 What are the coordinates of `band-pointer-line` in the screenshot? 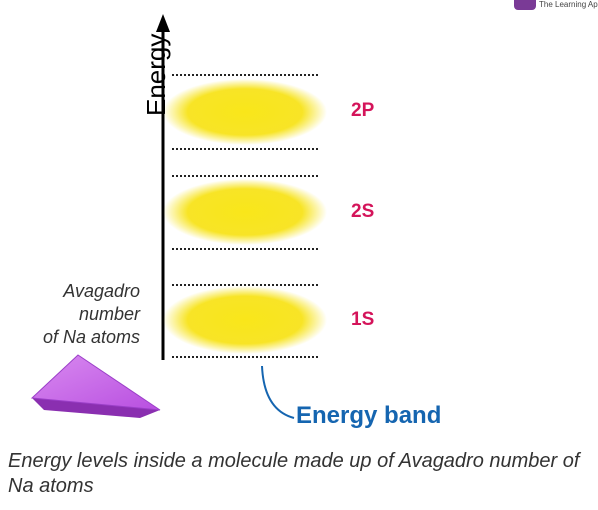 It's located at (278, 392).